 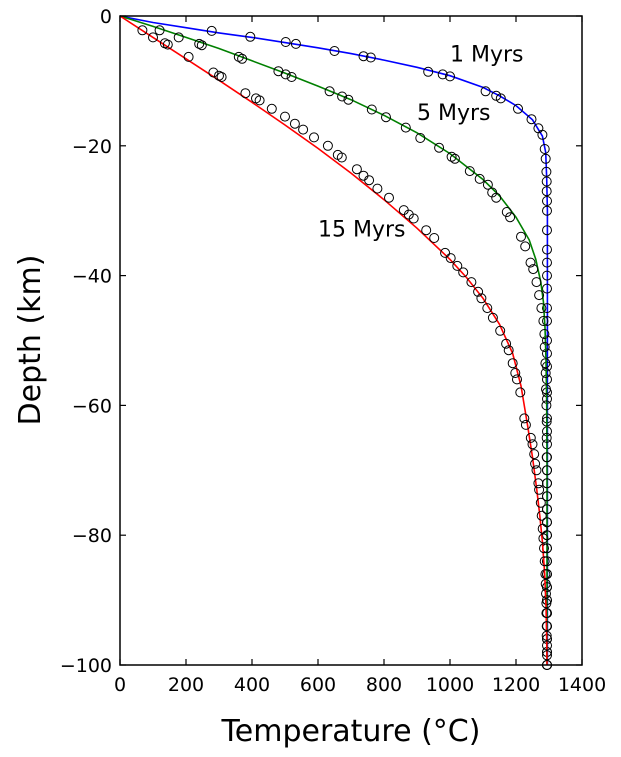 I want to click on x-tick-label: 1400, so click(x=582, y=685).